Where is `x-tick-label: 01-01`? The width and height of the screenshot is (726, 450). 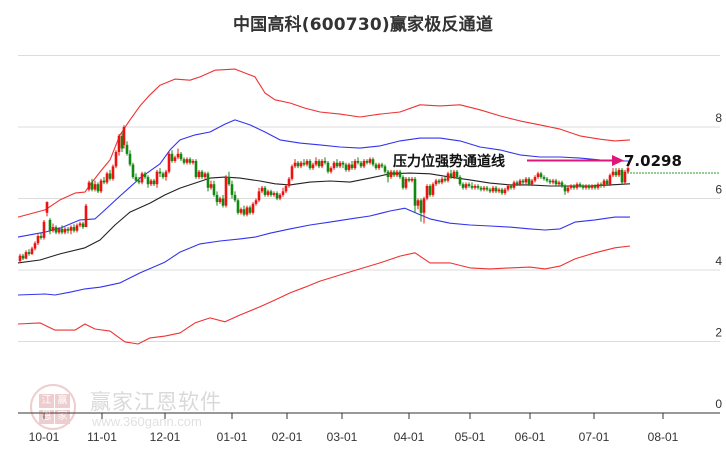 x-tick-label: 01-01 is located at coordinates (232, 437).